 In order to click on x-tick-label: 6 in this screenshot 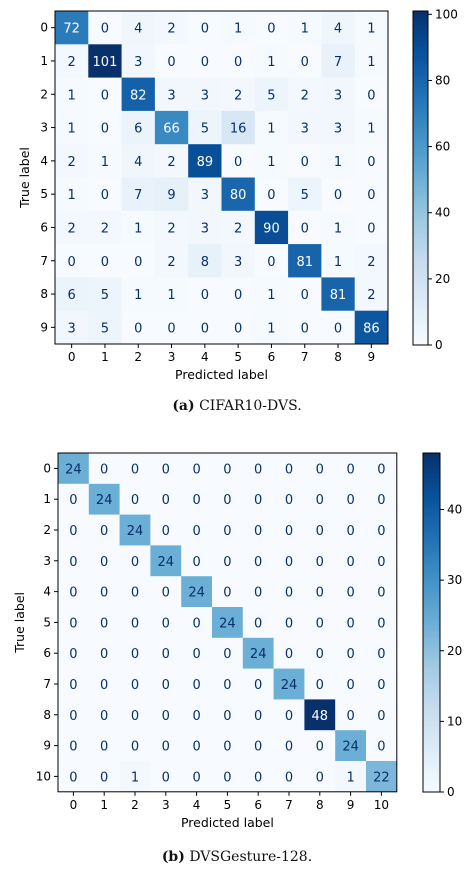, I will do `click(258, 805)`.